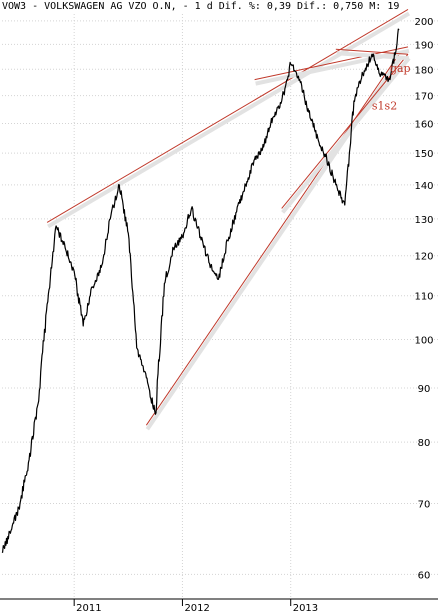 The width and height of the screenshot is (438, 614). Describe the element at coordinates (423, 22) in the screenshot. I see `y-tick-label: 200` at that location.